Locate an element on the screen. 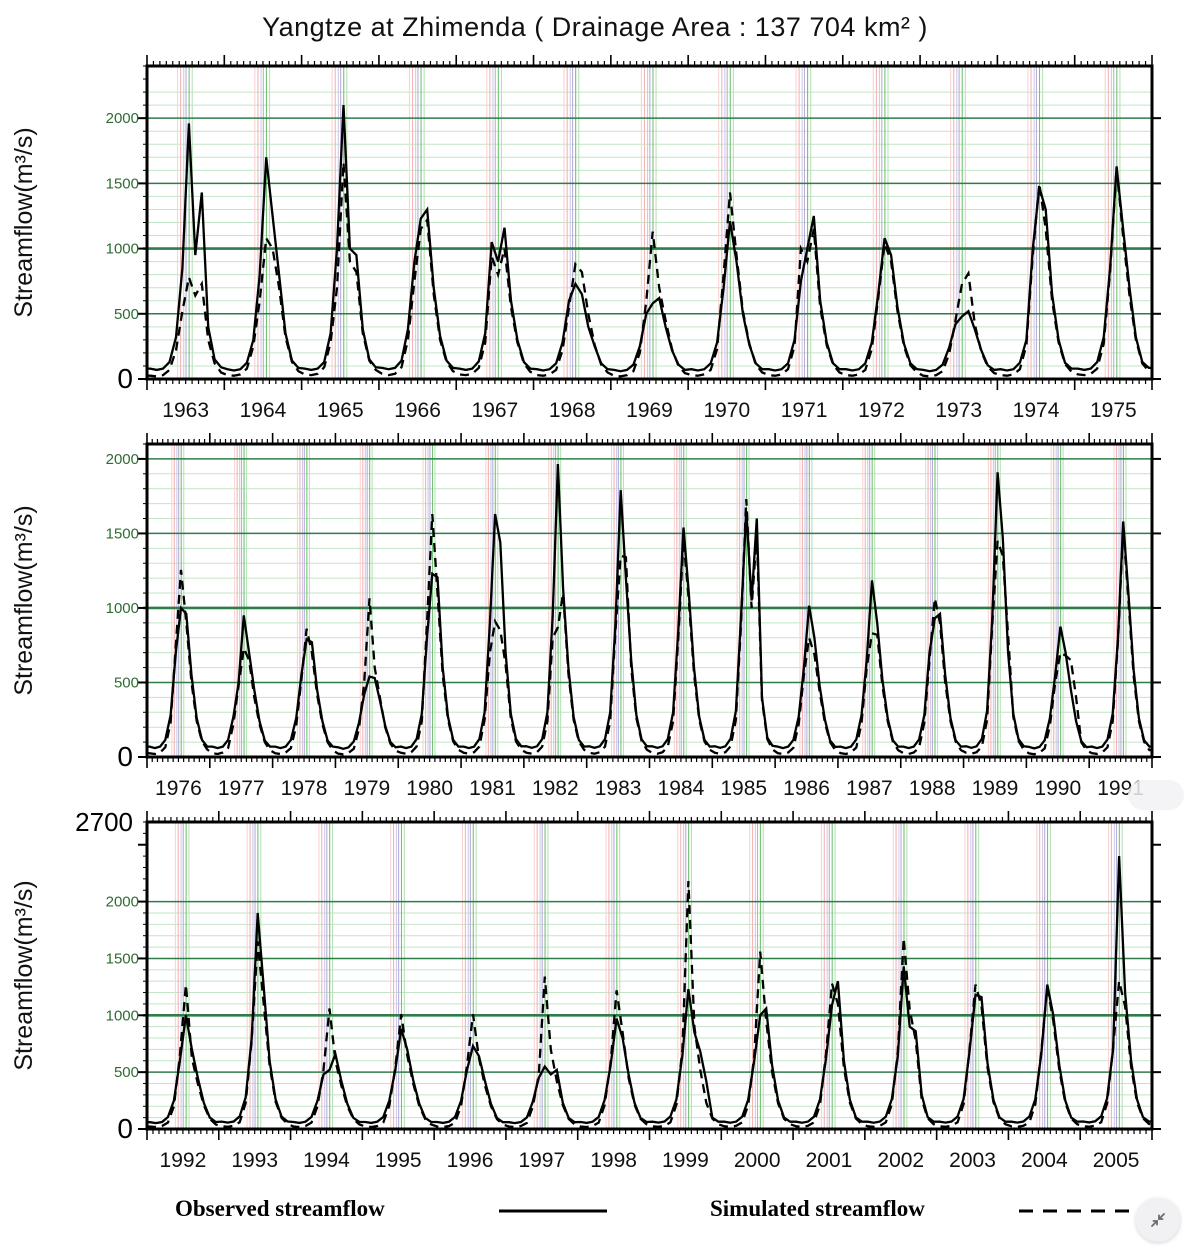  compress-view-button is located at coordinates (1158, 1220).